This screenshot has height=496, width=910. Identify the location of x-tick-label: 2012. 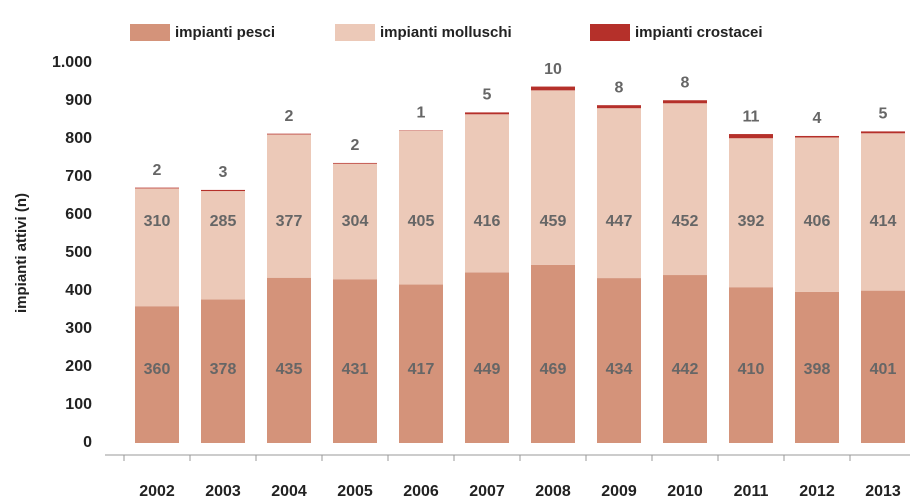
(817, 489).